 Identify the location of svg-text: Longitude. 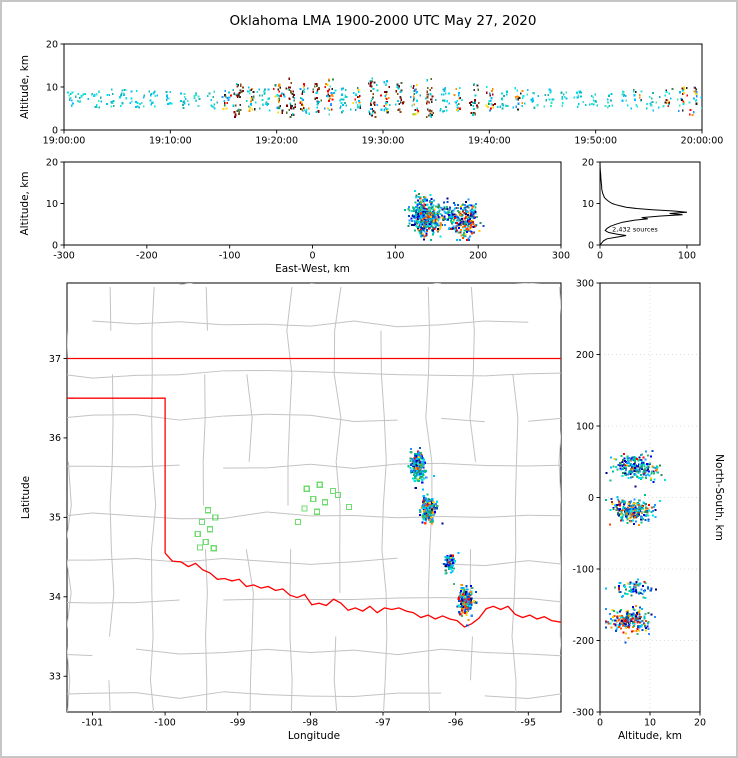
(314, 736).